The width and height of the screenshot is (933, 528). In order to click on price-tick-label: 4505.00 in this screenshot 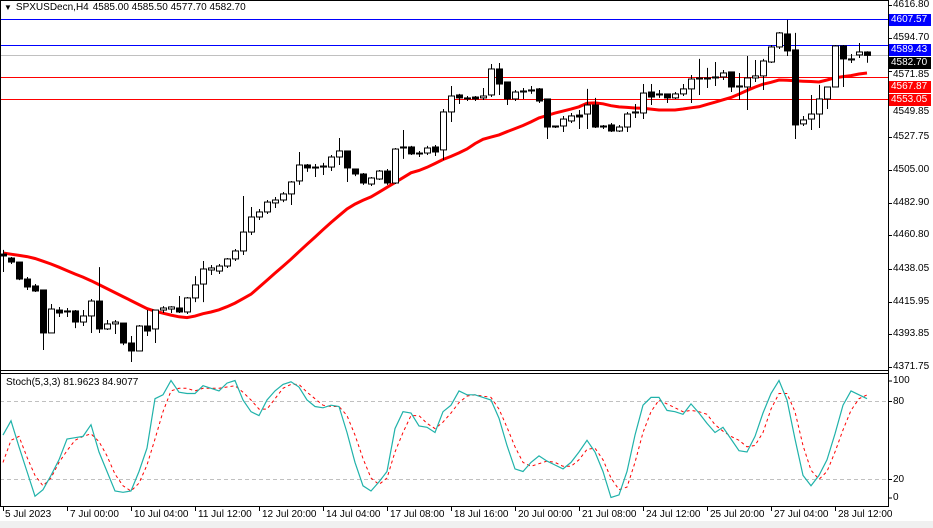, I will do `click(911, 170)`.